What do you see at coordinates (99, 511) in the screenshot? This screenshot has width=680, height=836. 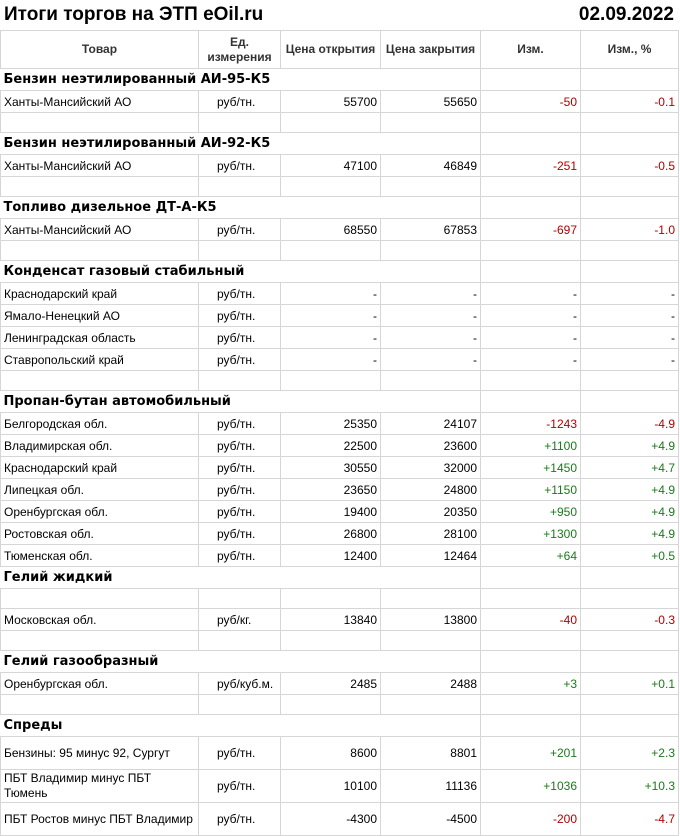 I see `region: Оренбургская обл.` at bounding box center [99, 511].